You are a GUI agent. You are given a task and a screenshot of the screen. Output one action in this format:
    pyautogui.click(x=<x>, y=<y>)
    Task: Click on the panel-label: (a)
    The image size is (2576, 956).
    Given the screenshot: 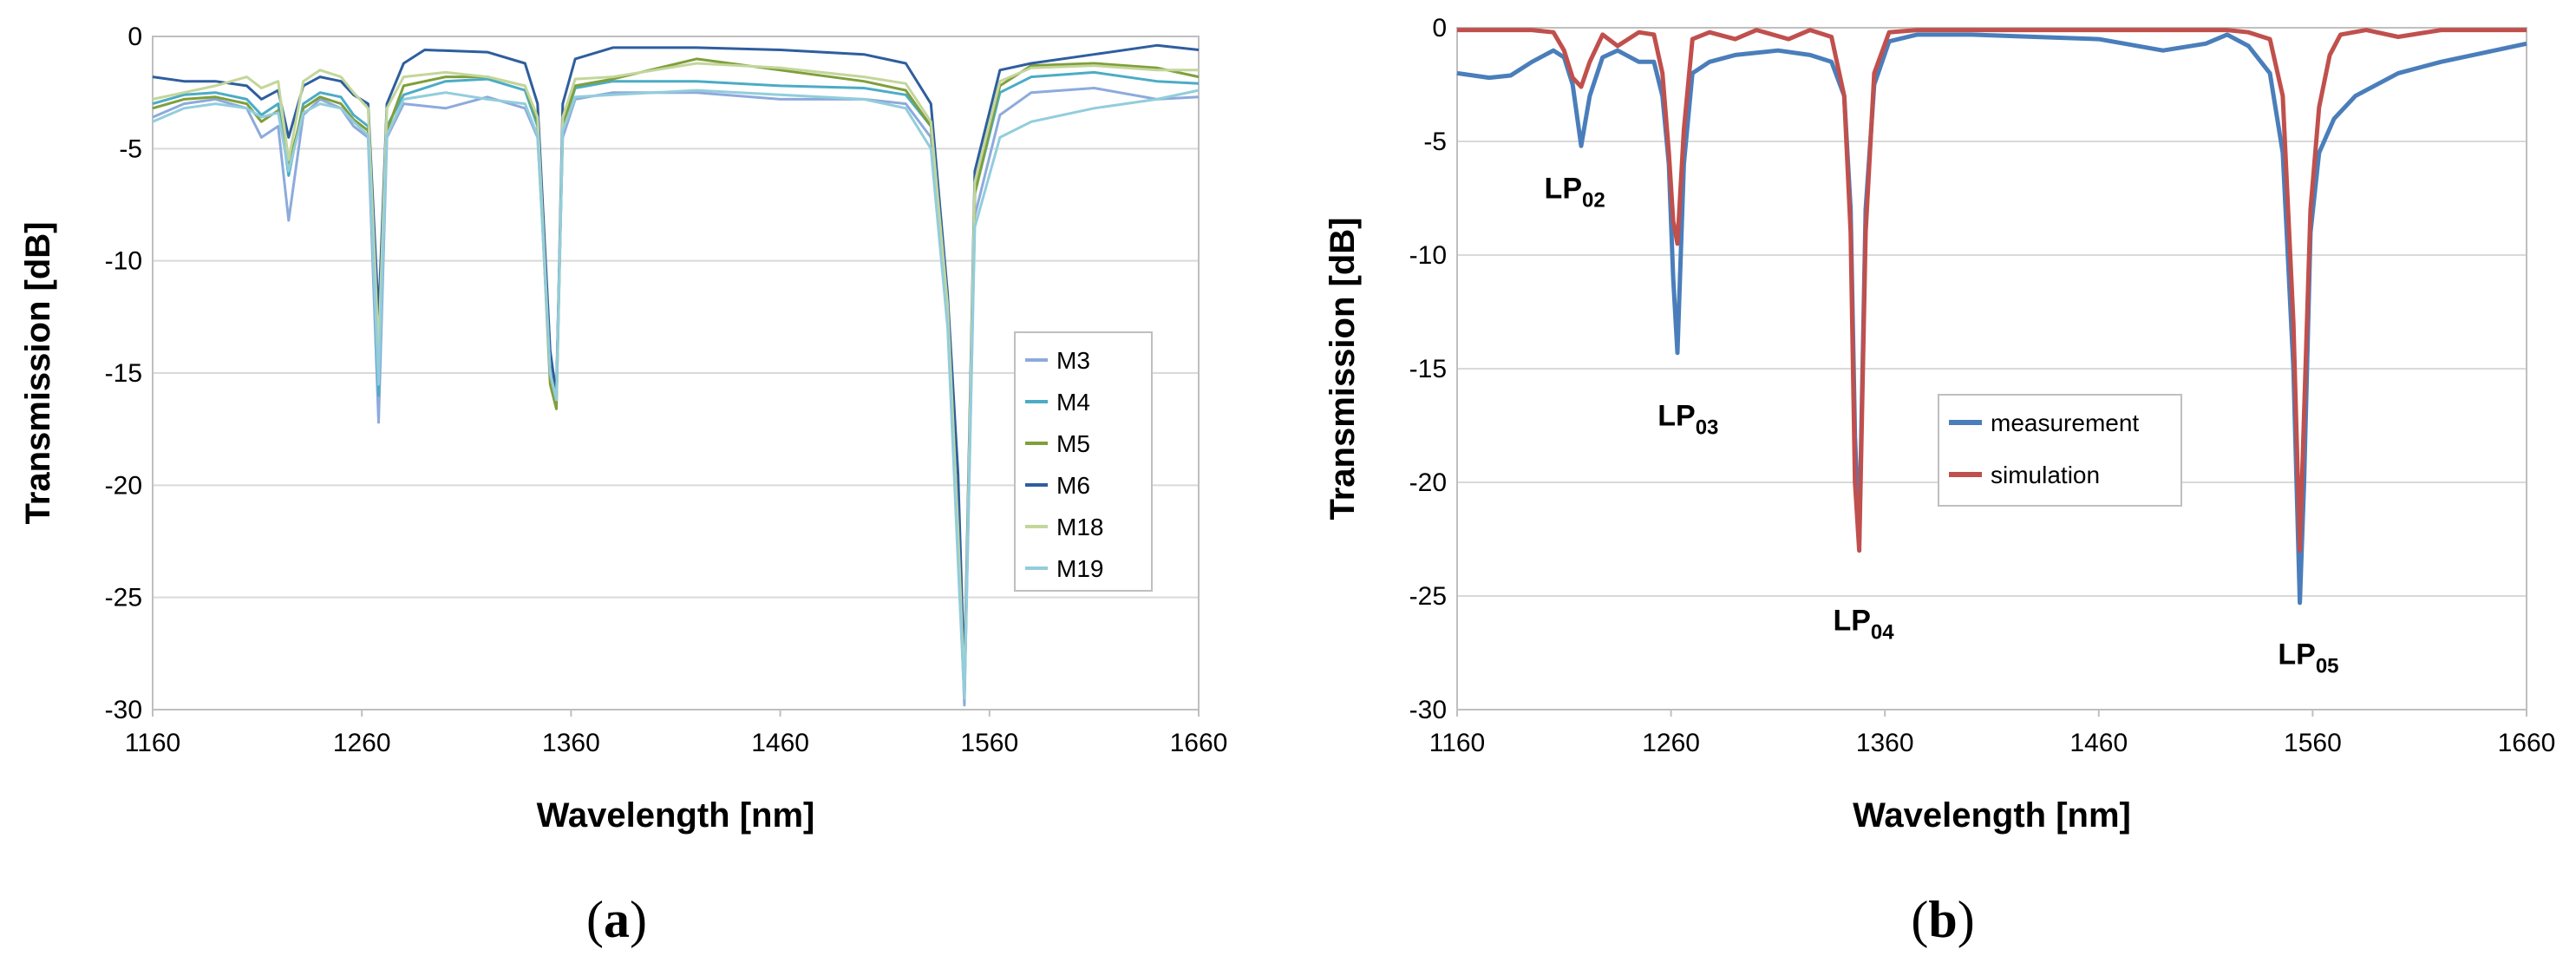 What is the action you would take?
    pyautogui.click(x=616, y=919)
    